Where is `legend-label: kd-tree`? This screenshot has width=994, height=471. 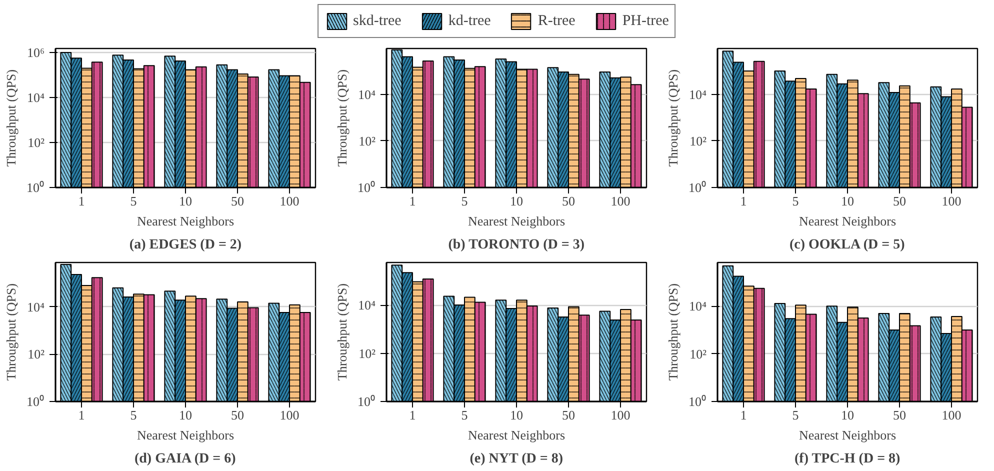 legend-label: kd-tree is located at coordinates (469, 21).